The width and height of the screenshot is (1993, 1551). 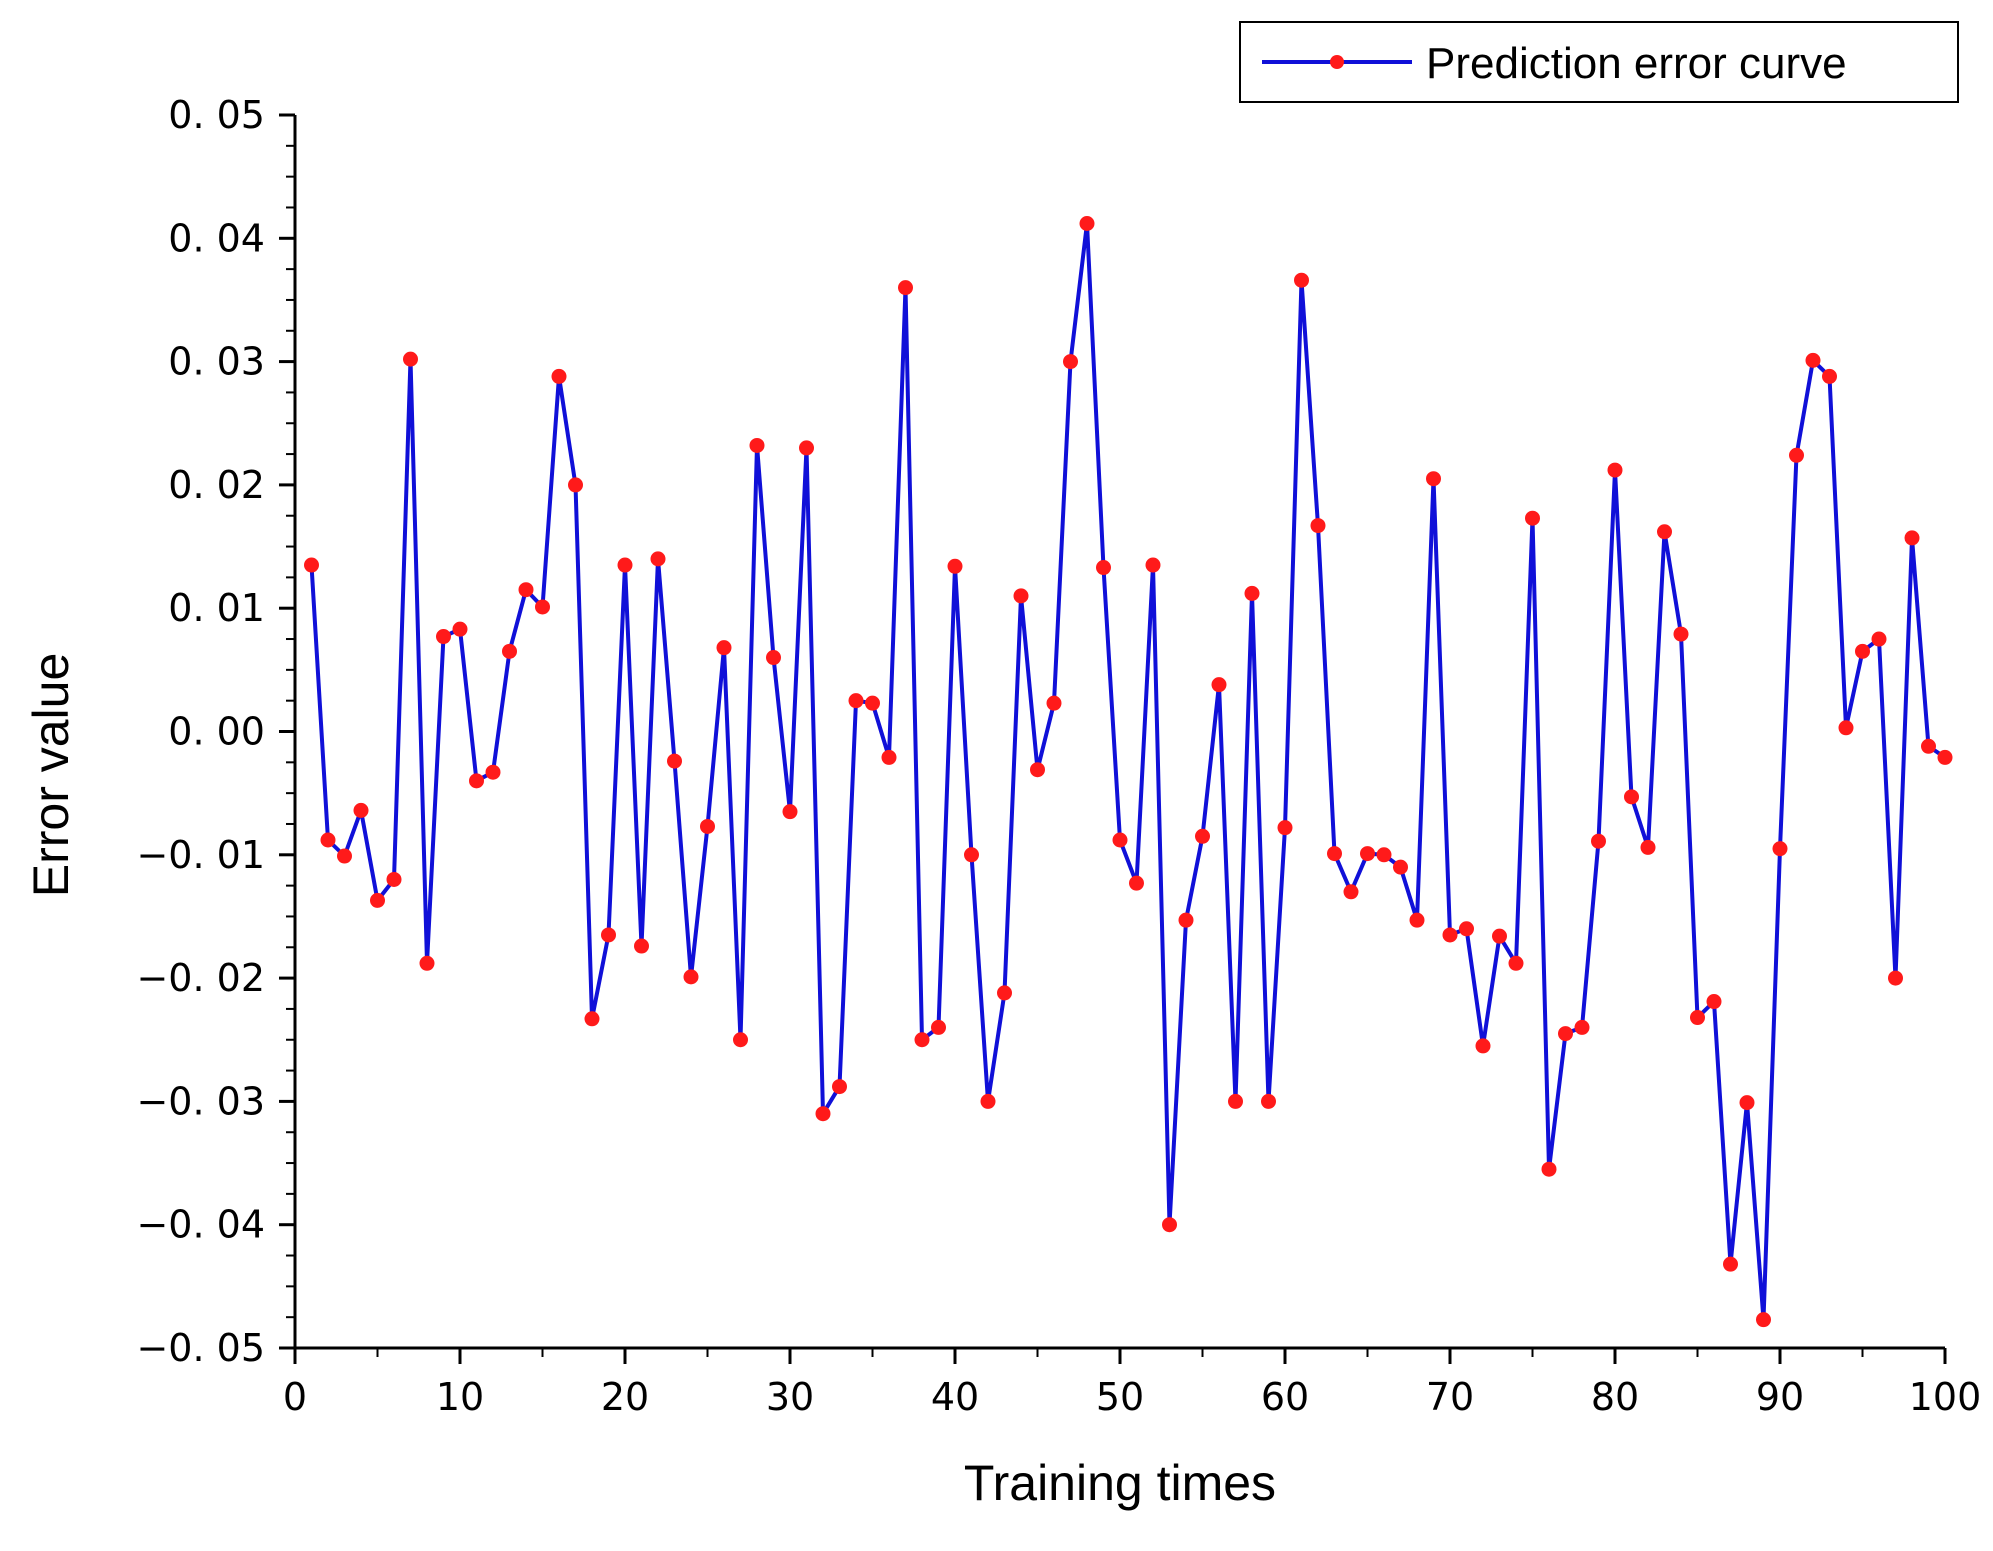 What do you see at coordinates (460, 1397) in the screenshot?
I see `x-tick-label: 10` at bounding box center [460, 1397].